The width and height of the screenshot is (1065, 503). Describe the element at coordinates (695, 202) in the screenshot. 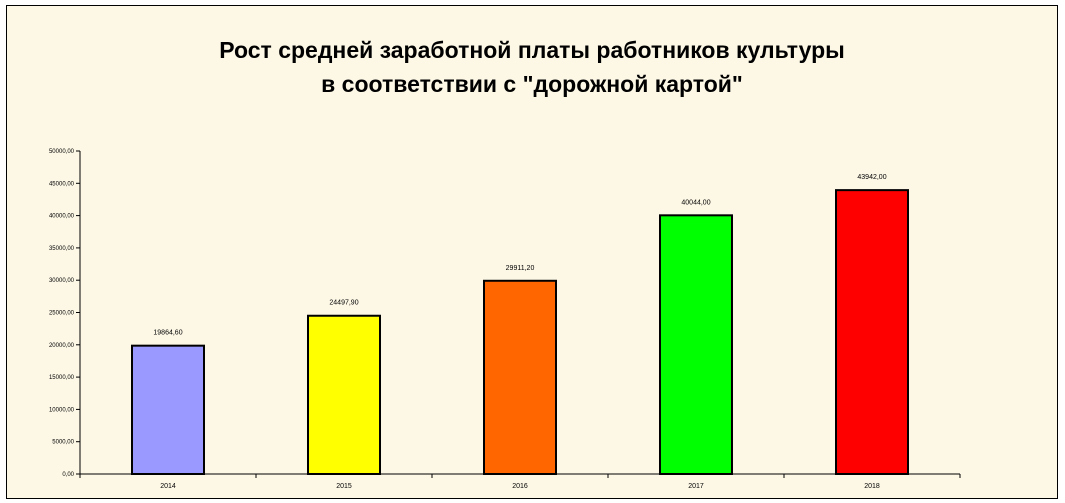

I see `data-label: 40044,00` at that location.